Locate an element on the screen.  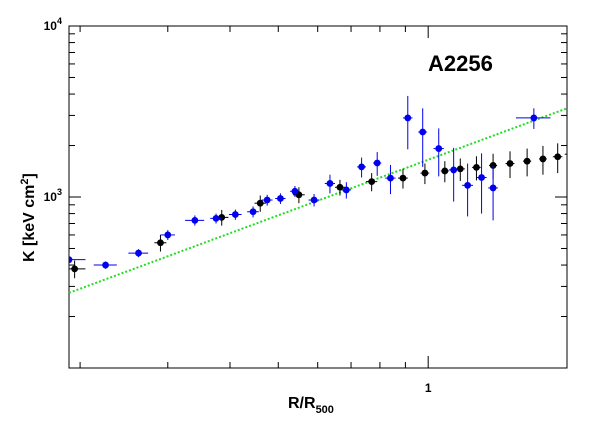
x-axis-title: R/R500 is located at coordinates (311, 405).